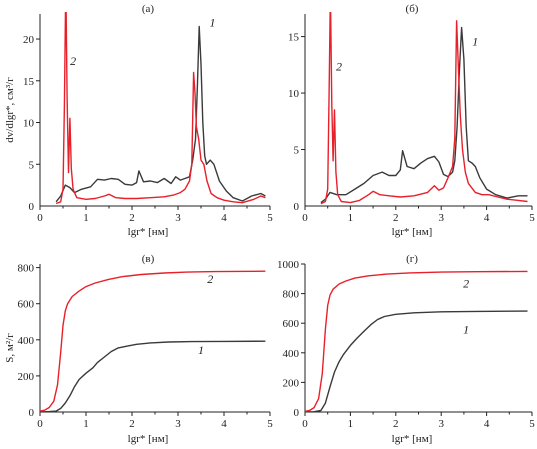  I want to click on y-tick-label: 20, so click(29, 40).